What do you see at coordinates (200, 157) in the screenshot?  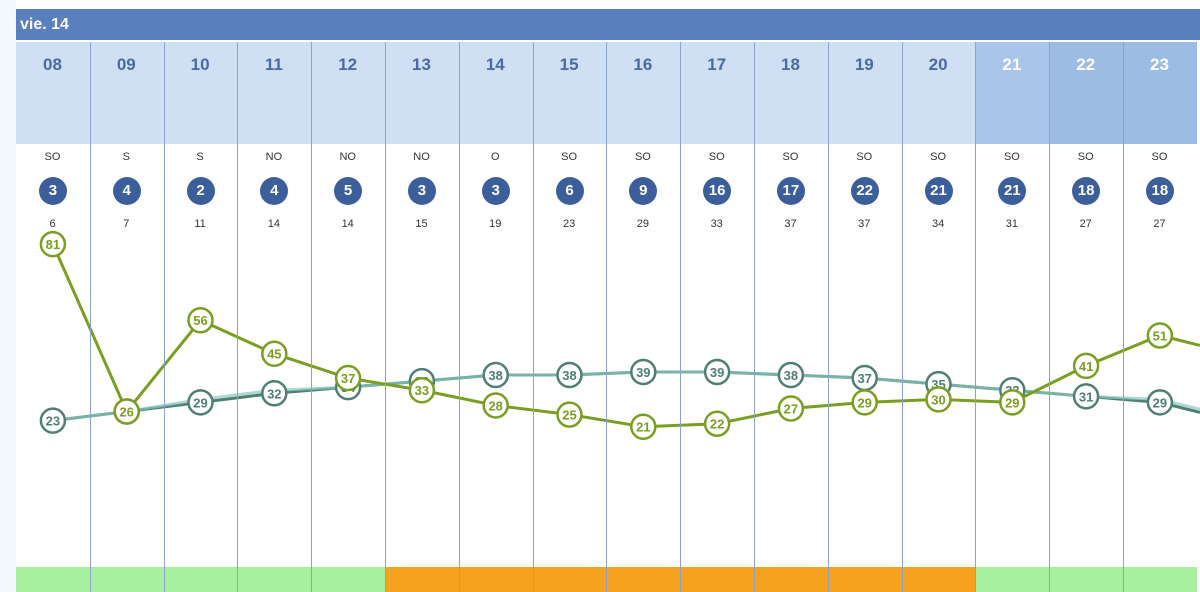 I see `wind-direction: S` at bounding box center [200, 157].